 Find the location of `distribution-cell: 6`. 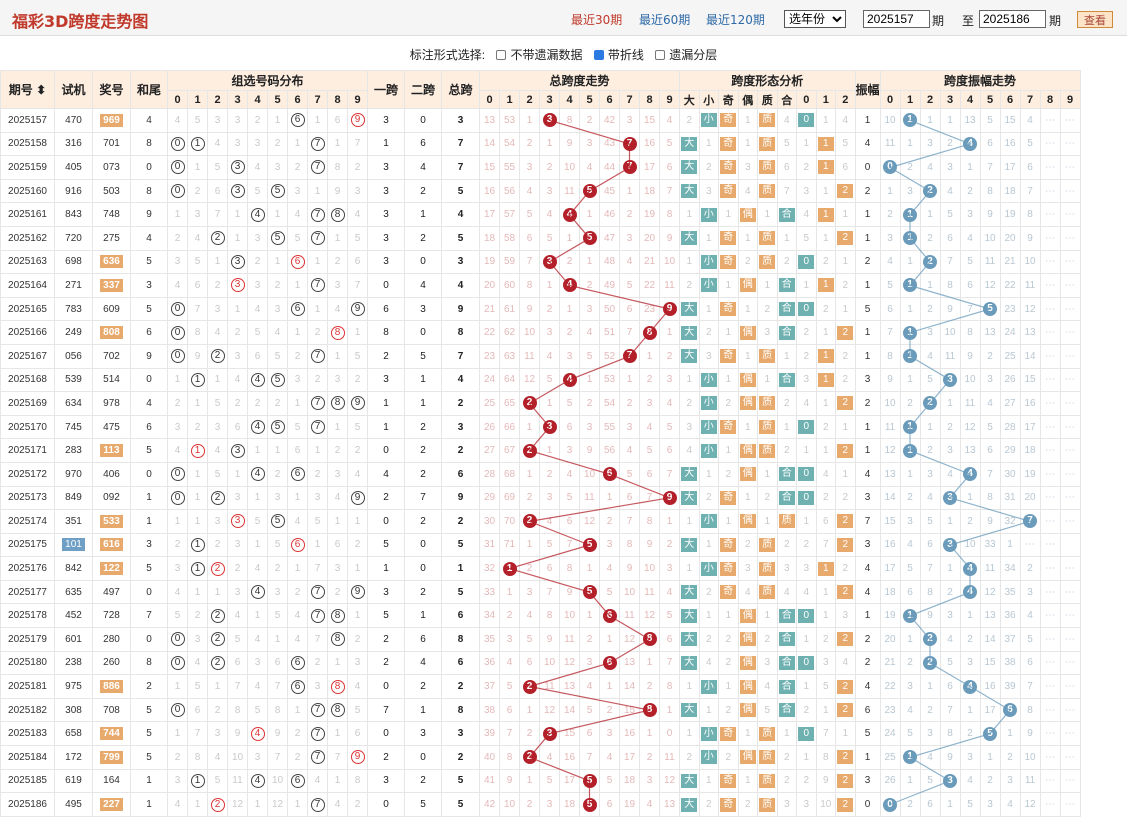

distribution-cell: 6 is located at coordinates (297, 120).